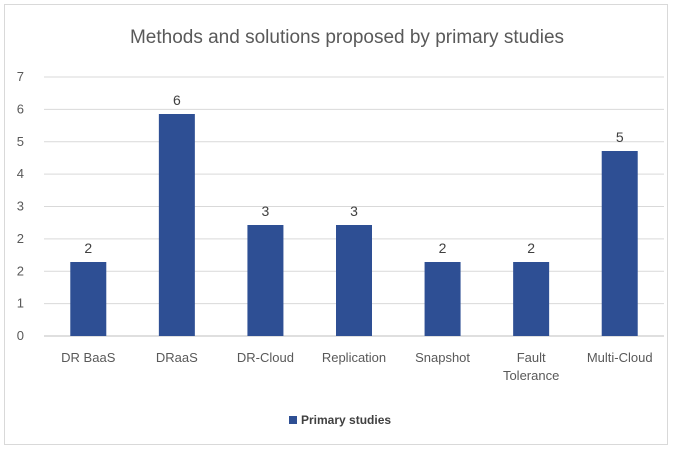  I want to click on legend-swatch, so click(293, 420).